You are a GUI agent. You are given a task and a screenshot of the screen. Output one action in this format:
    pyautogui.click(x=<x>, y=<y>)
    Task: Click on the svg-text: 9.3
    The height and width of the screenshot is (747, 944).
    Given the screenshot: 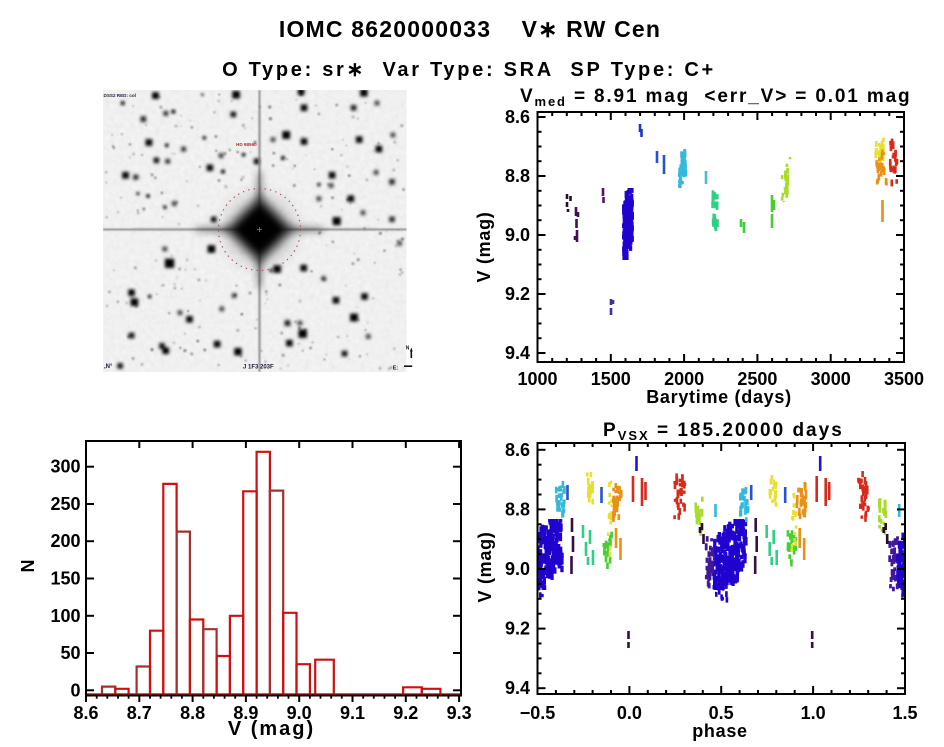 What is the action you would take?
    pyautogui.click(x=459, y=713)
    